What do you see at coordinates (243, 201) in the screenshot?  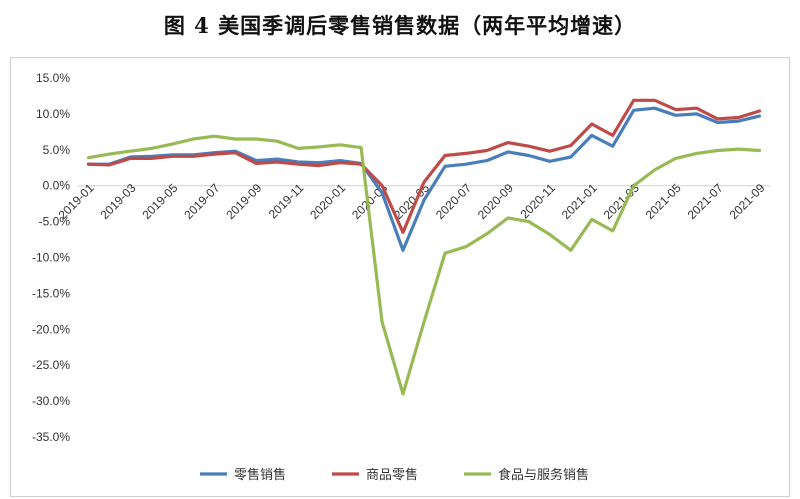 I see `x-tick-label: 2019-09` at bounding box center [243, 201].